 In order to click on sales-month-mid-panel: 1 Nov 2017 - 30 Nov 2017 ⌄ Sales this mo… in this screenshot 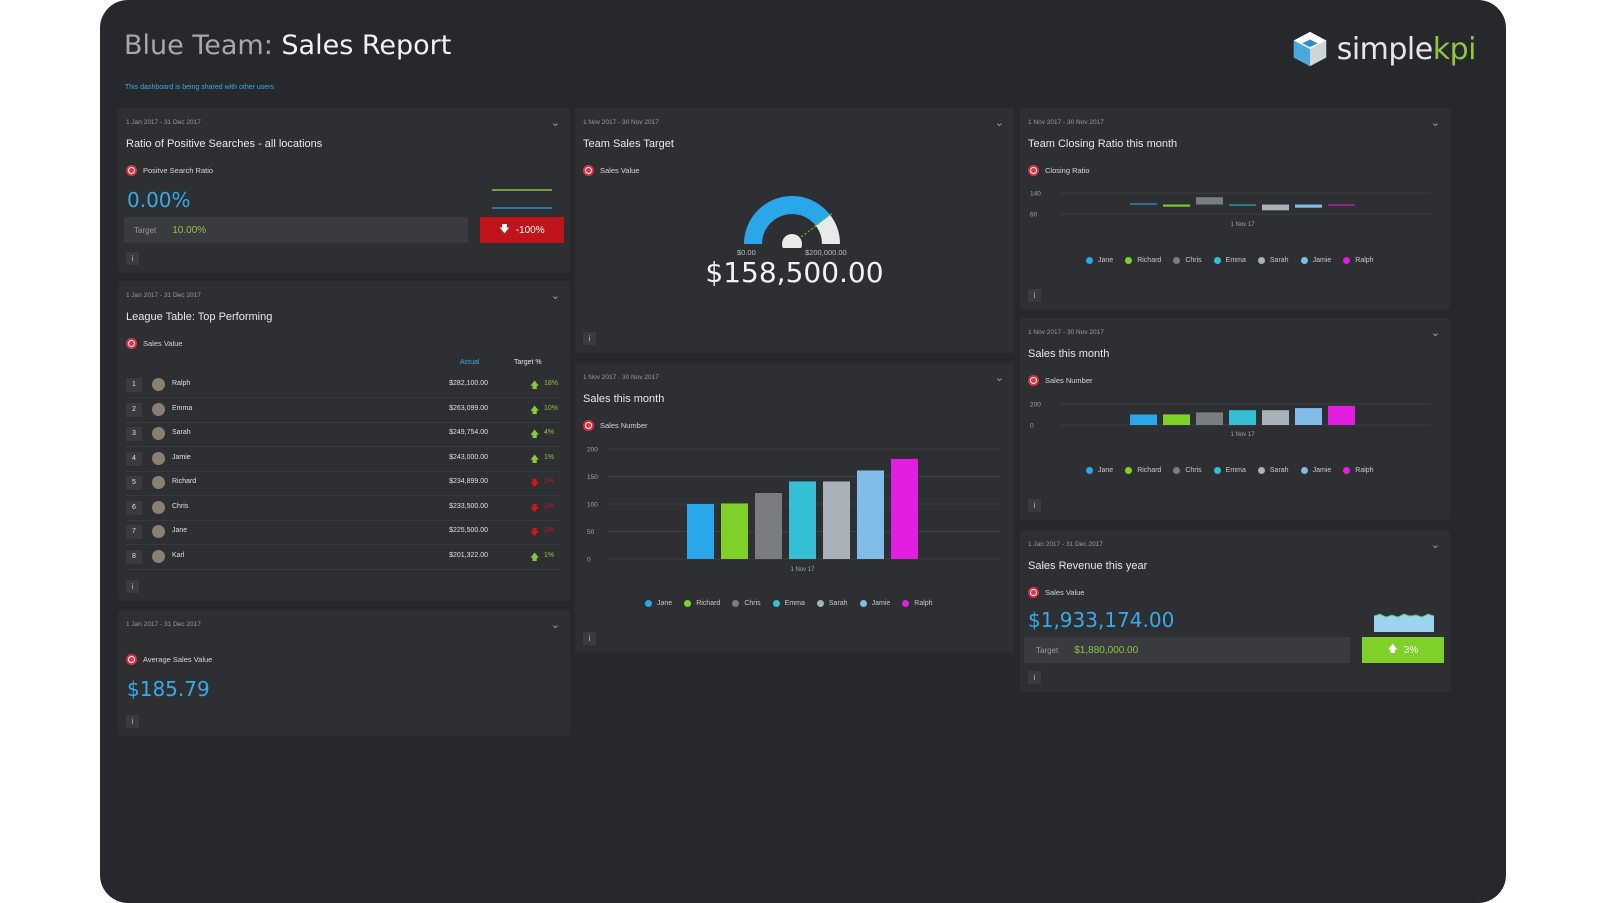, I will do `click(794, 508)`.